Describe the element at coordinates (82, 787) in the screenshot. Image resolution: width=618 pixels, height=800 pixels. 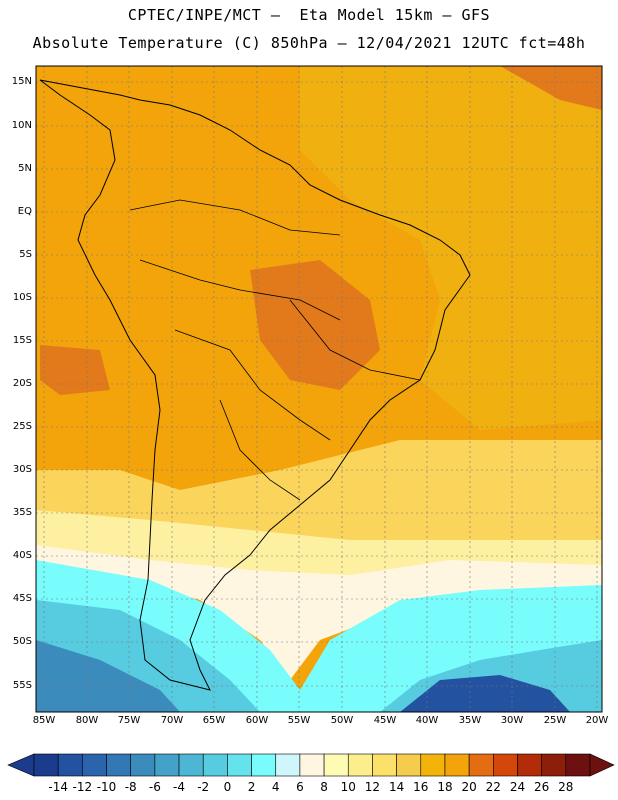
I see `colorbar-tick-label: -12` at that location.